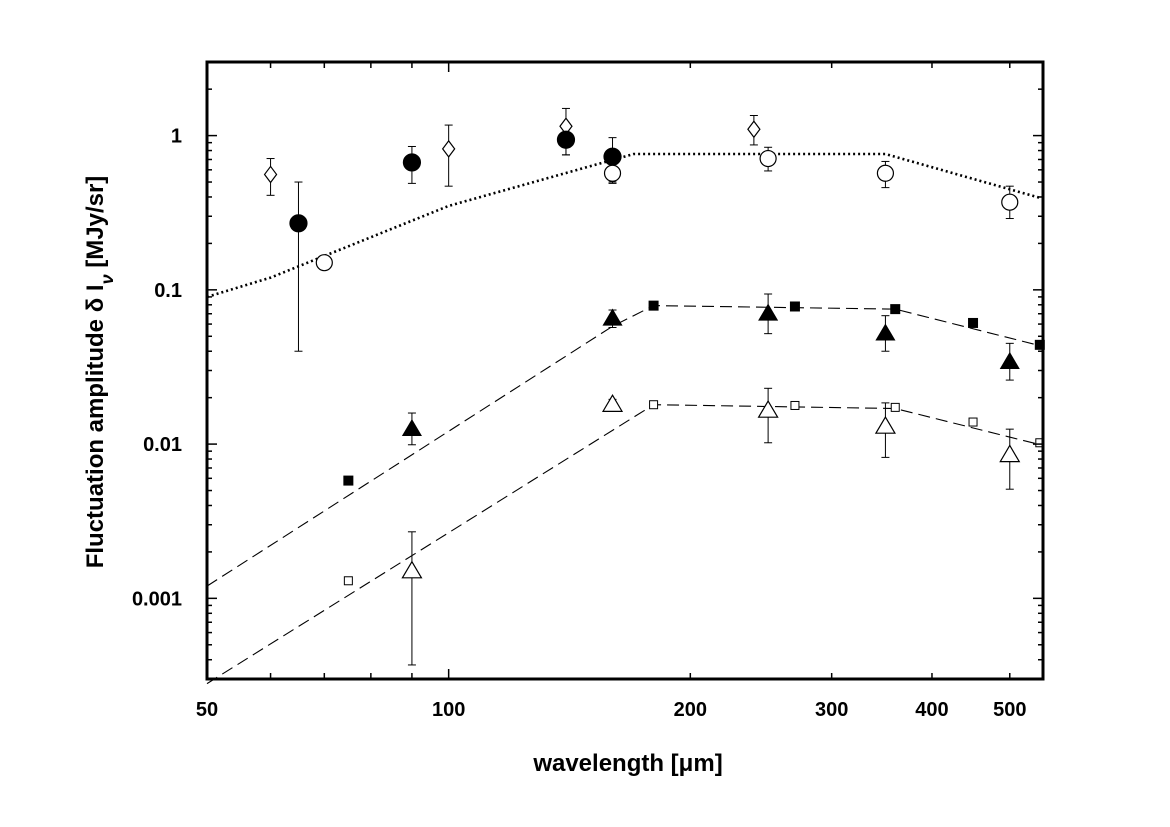  What do you see at coordinates (107, 279) in the screenshot?
I see `y-axis-label-subscript: ν` at bounding box center [107, 279].